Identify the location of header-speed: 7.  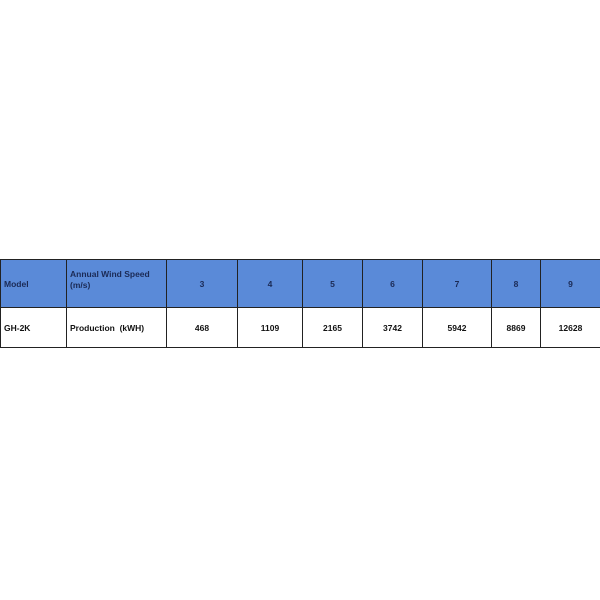
(457, 283).